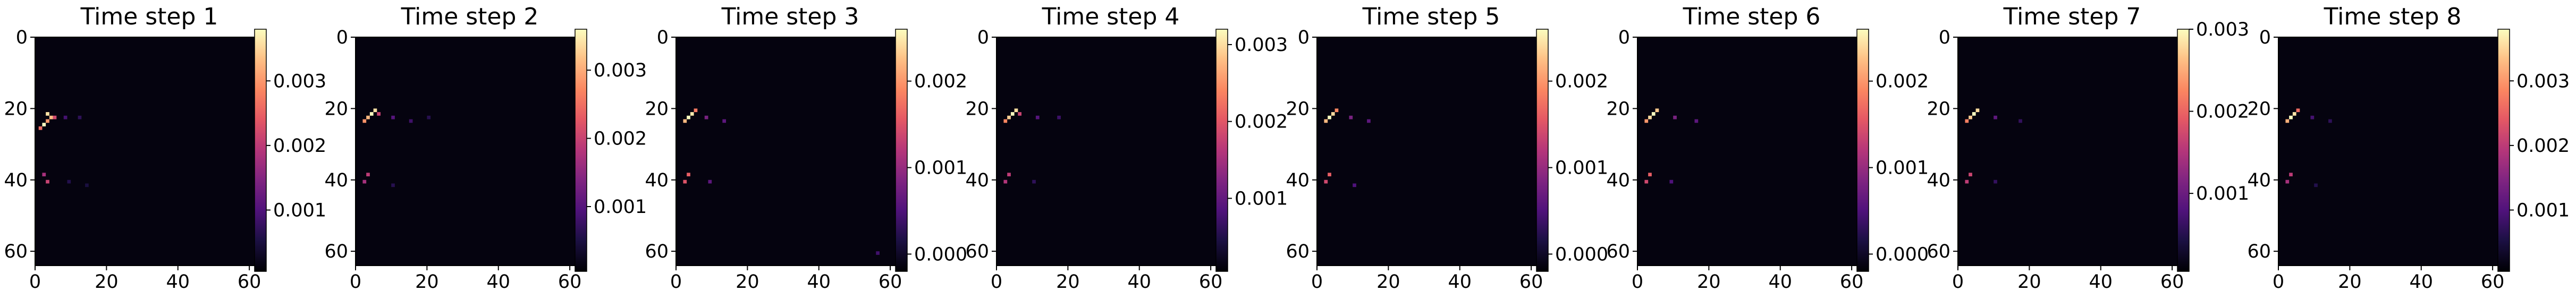 This screenshot has height=299, width=2576. I want to click on panel-title: Time step 7, so click(2072, 17).